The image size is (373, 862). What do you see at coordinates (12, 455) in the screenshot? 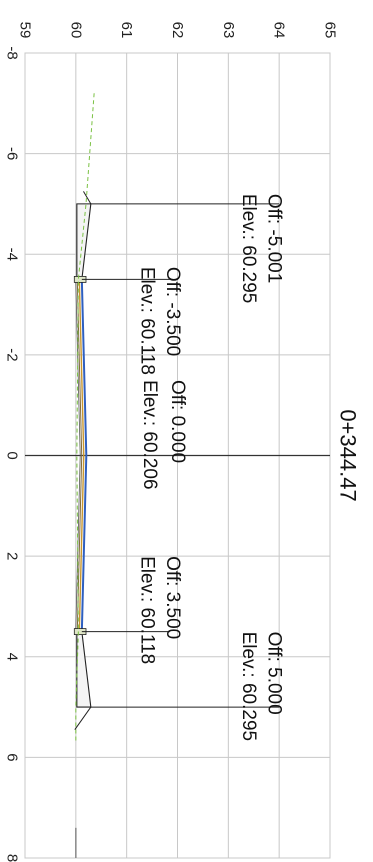
I see `tick-label-offset: 0` at bounding box center [12, 455].